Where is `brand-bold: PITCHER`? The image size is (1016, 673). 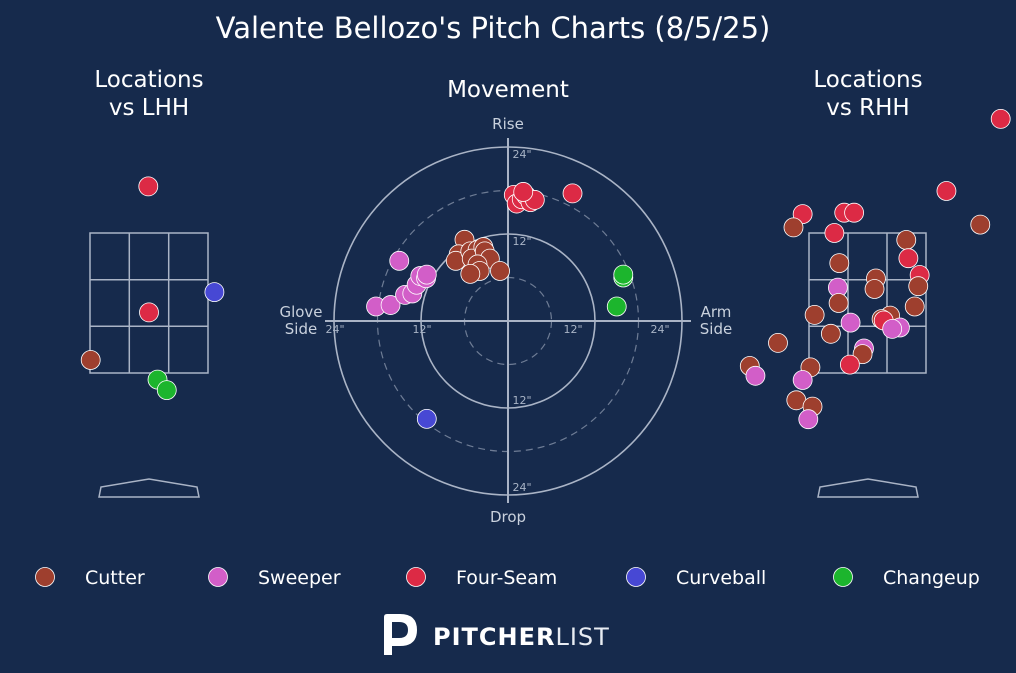
brand-bold: PITCHER is located at coordinates (494, 637).